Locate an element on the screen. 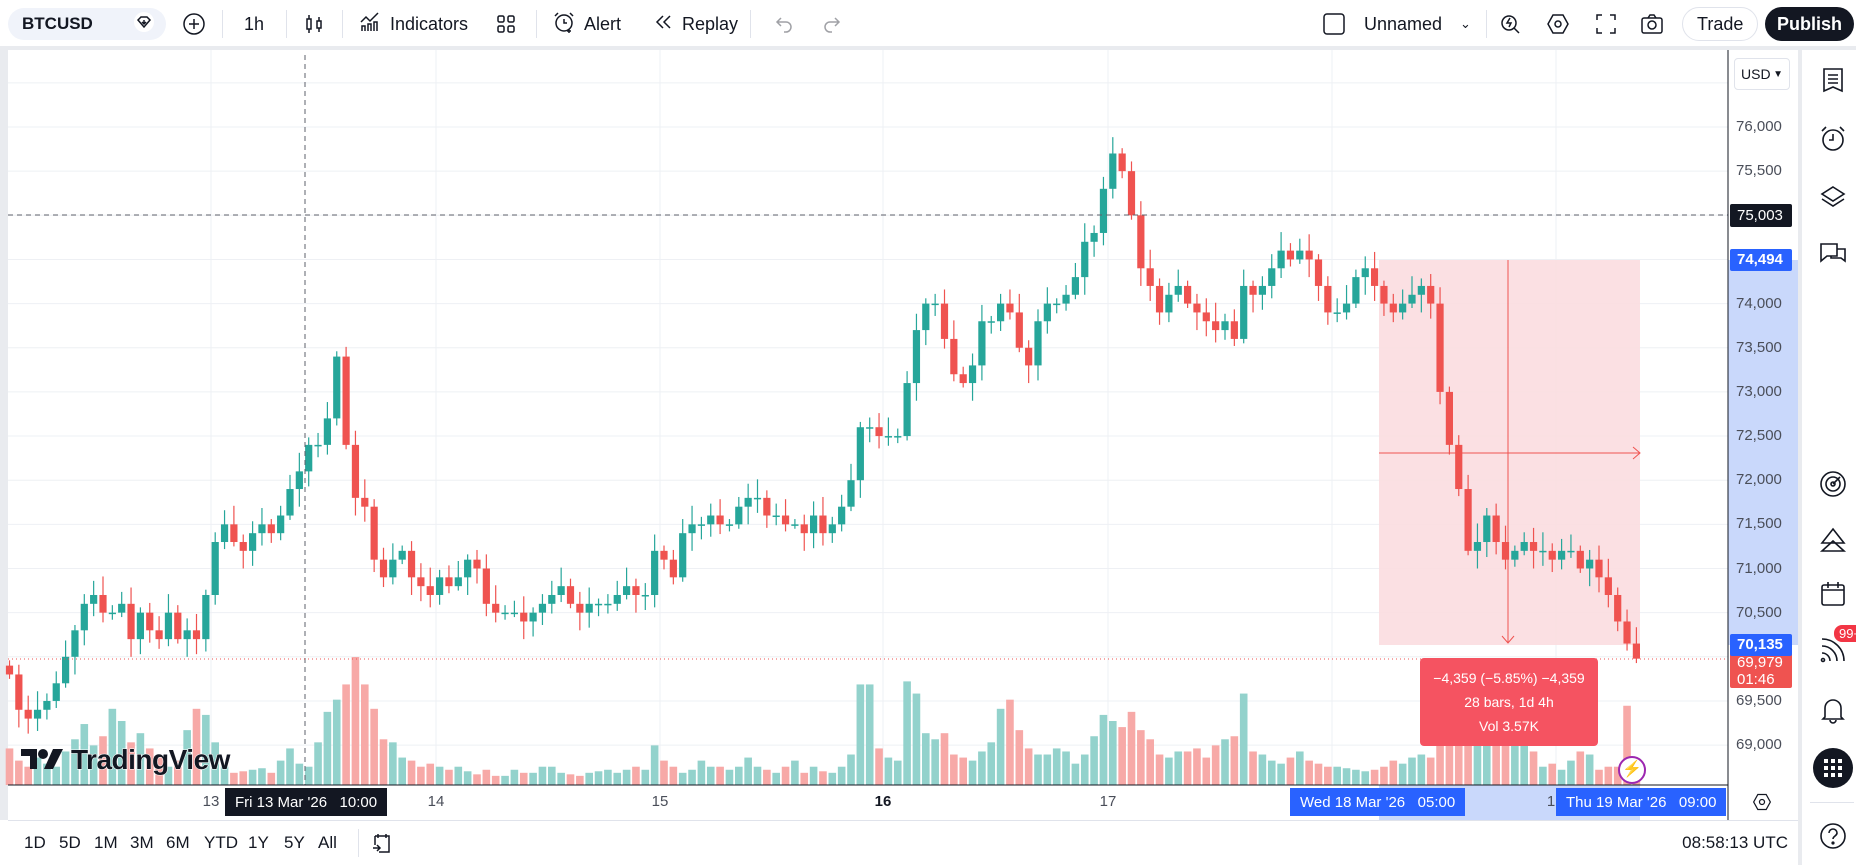 The height and width of the screenshot is (865, 1856). alarm-clock-icon is located at coordinates (1833, 139).